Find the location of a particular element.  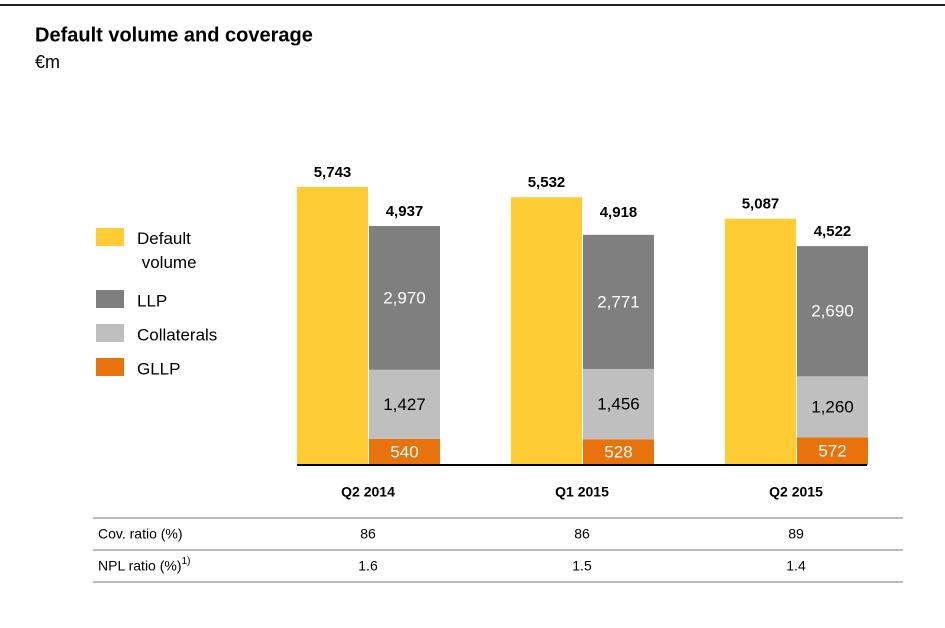

row-label: NPL ratio (%)1) is located at coordinates (144, 565).